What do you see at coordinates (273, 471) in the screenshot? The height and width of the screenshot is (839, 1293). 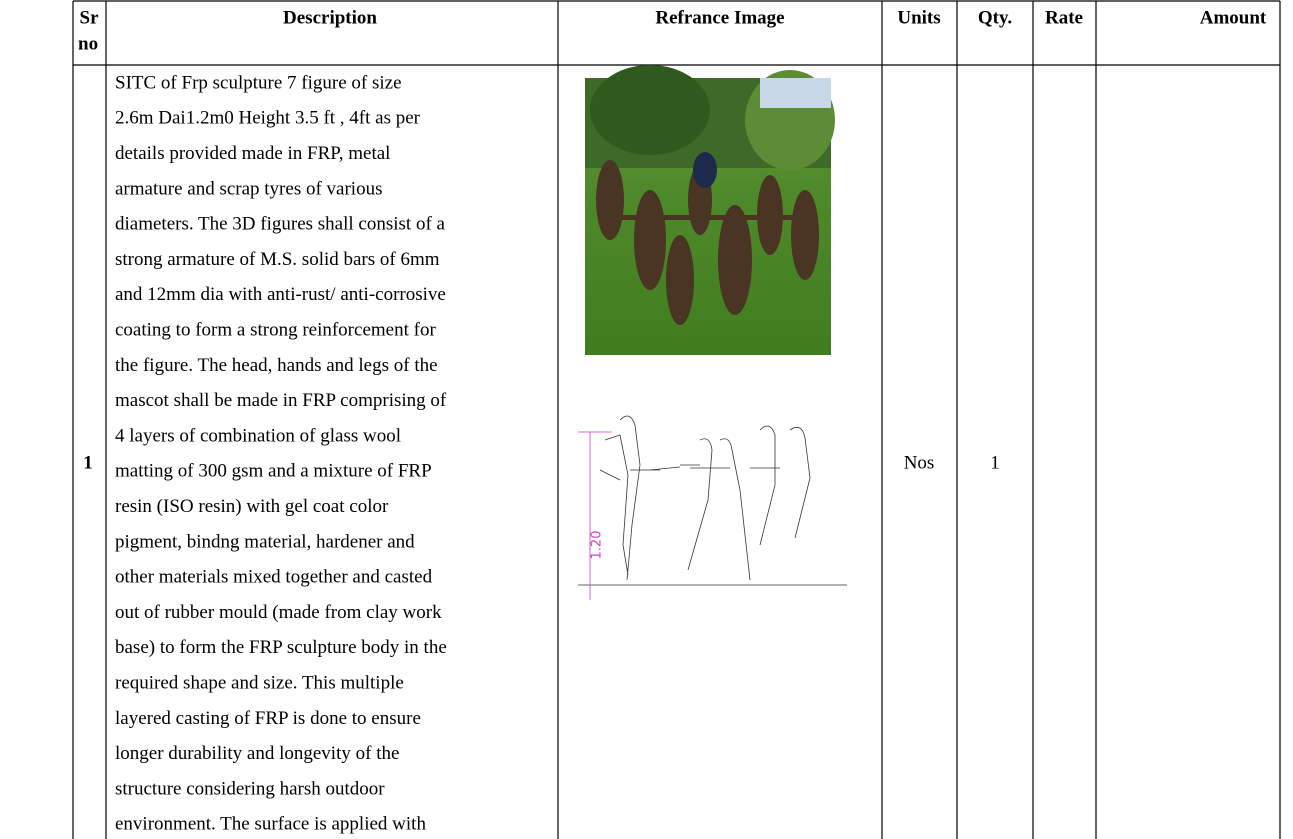 I see `description-line: matting of 300 gsm and a mixture of FRP` at bounding box center [273, 471].